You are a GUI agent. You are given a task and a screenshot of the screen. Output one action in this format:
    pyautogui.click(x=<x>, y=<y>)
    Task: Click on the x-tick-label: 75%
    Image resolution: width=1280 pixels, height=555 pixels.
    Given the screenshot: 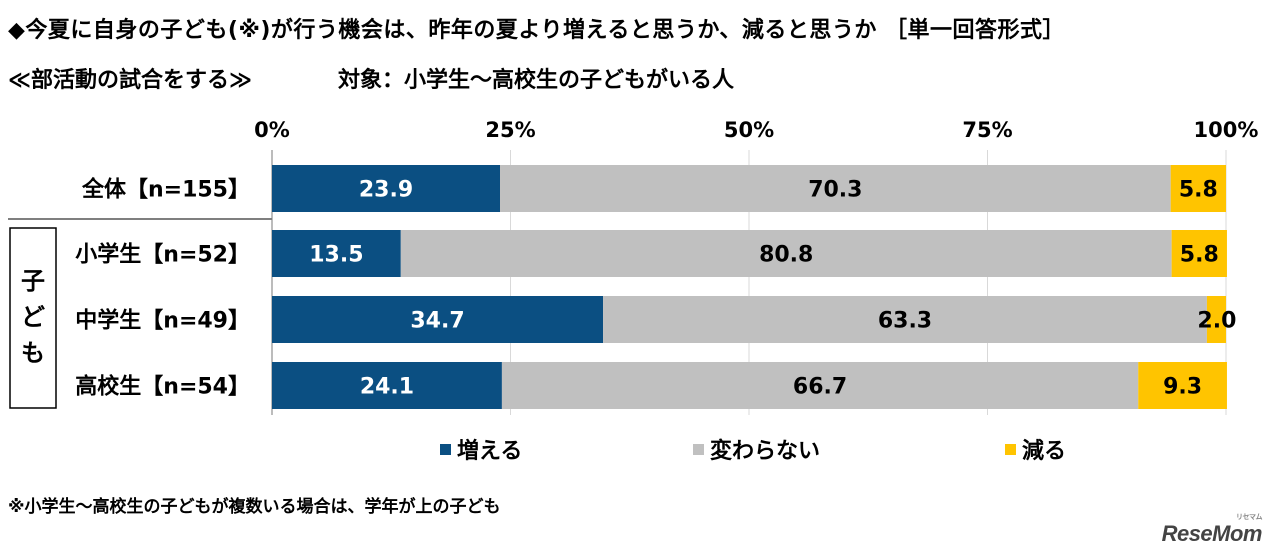 What is the action you would take?
    pyautogui.click(x=987, y=130)
    